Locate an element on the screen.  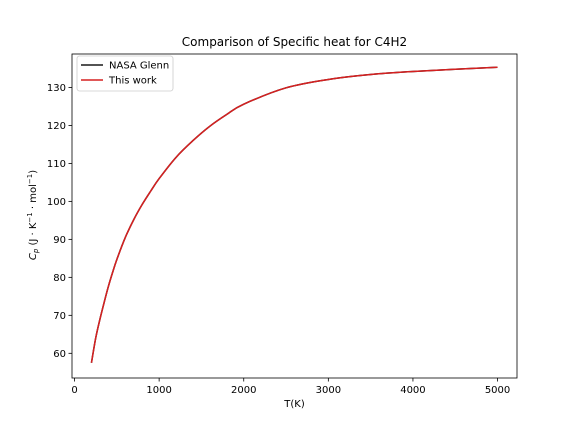
y-axis-label: Cp (J · K−1 · mol−1) is located at coordinates (33, 215).